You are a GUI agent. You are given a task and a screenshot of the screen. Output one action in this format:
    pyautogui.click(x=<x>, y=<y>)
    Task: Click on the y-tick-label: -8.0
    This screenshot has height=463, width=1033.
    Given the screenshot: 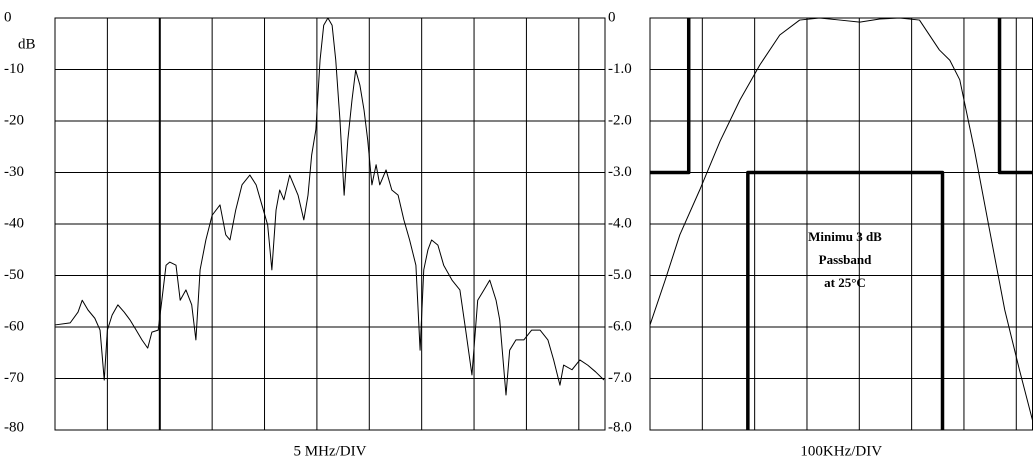 What is the action you would take?
    pyautogui.click(x=620, y=427)
    